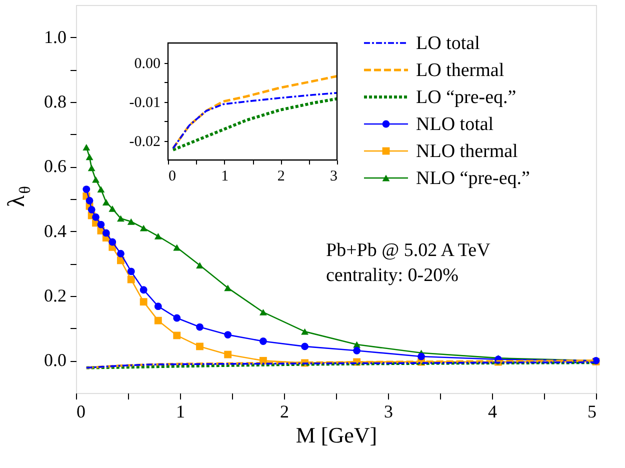 This screenshot has height=468, width=625. I want to click on y-tick-label: 0.6, so click(55, 166).